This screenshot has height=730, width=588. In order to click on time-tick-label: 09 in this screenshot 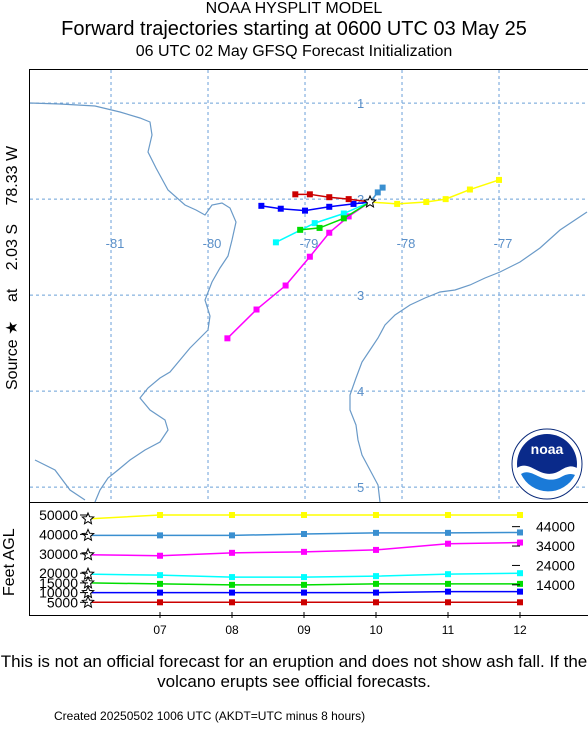, I will do `click(304, 630)`.